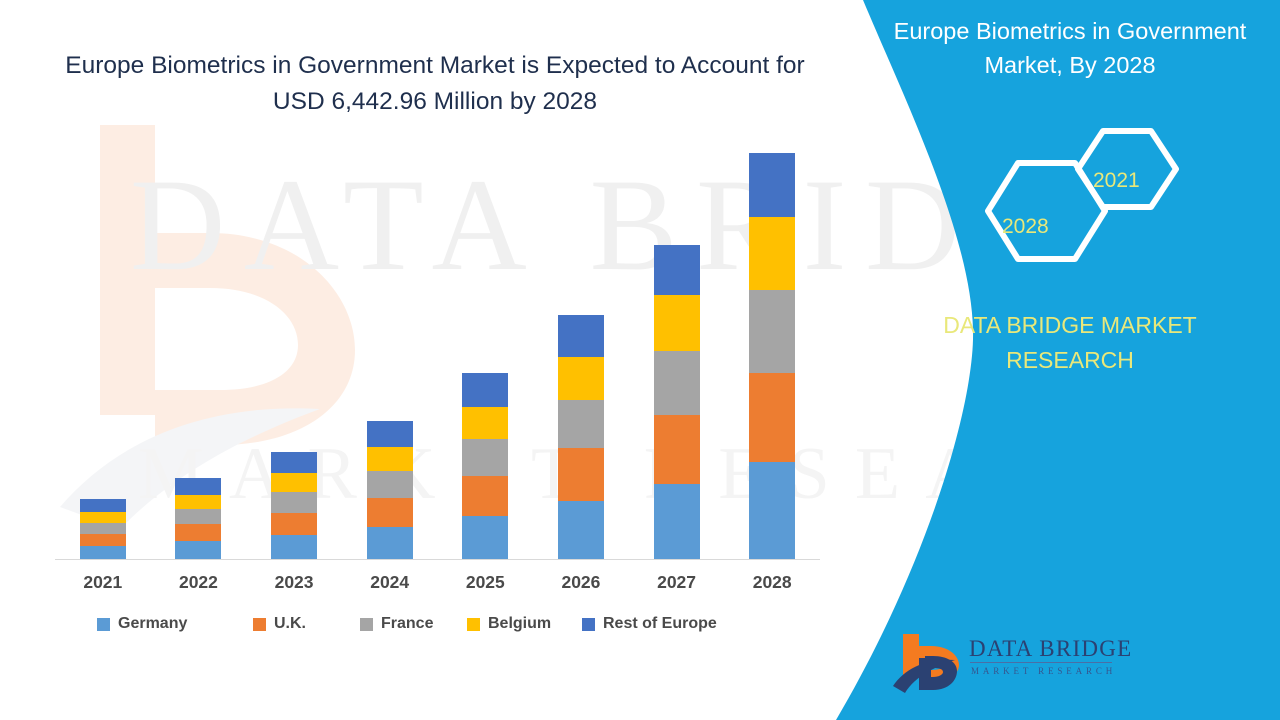 The image size is (1280, 720). Describe the element at coordinates (1051, 648) in the screenshot. I see `logo-wordmark: DATA BRIDGE` at that location.